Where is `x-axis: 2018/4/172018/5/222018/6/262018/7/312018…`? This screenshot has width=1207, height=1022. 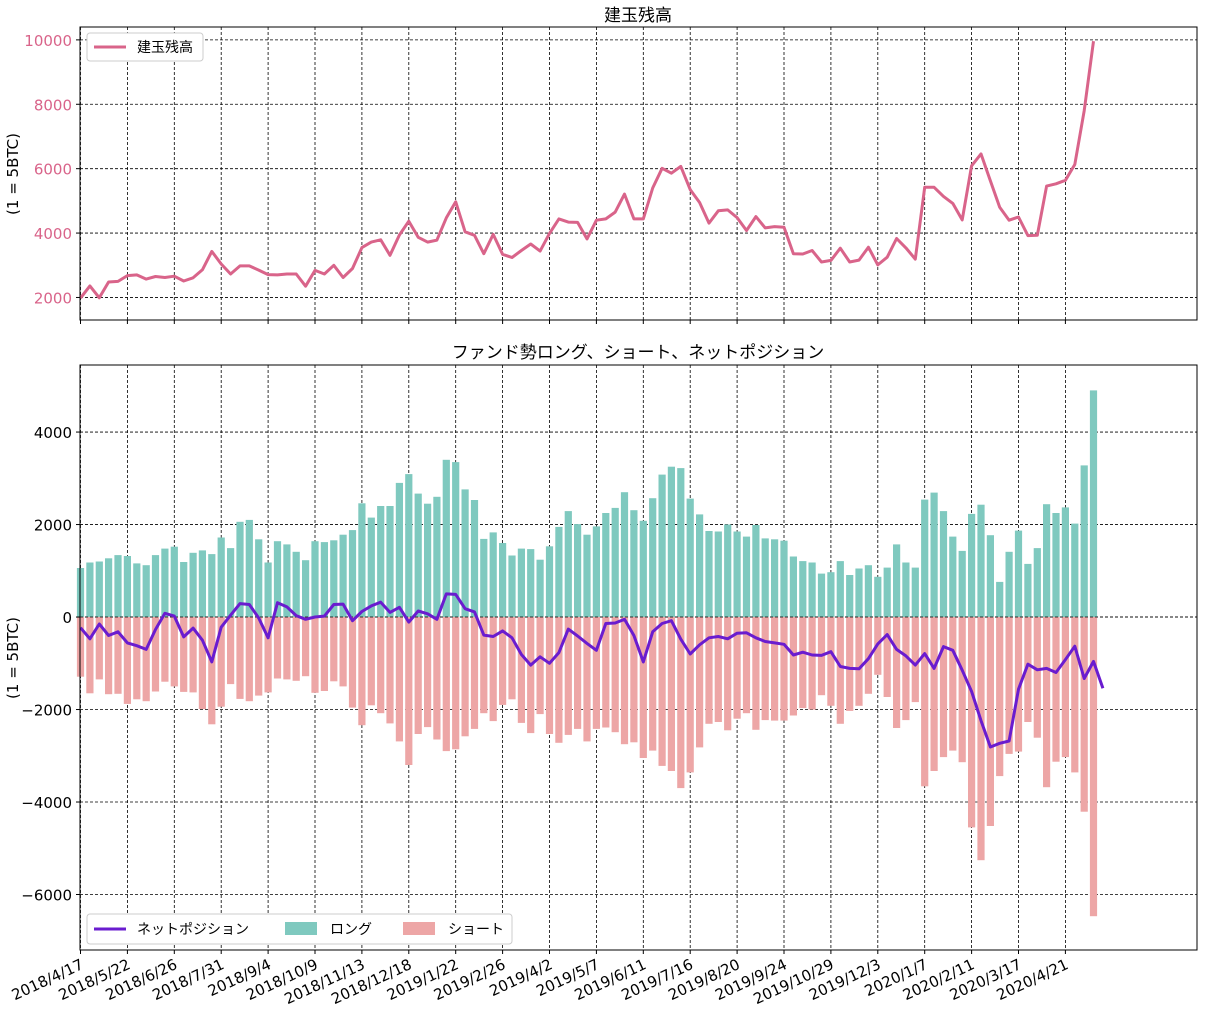 x-axis: 2018/4/172018/5/222018/6/262018/7/312018… is located at coordinates (540, 979).